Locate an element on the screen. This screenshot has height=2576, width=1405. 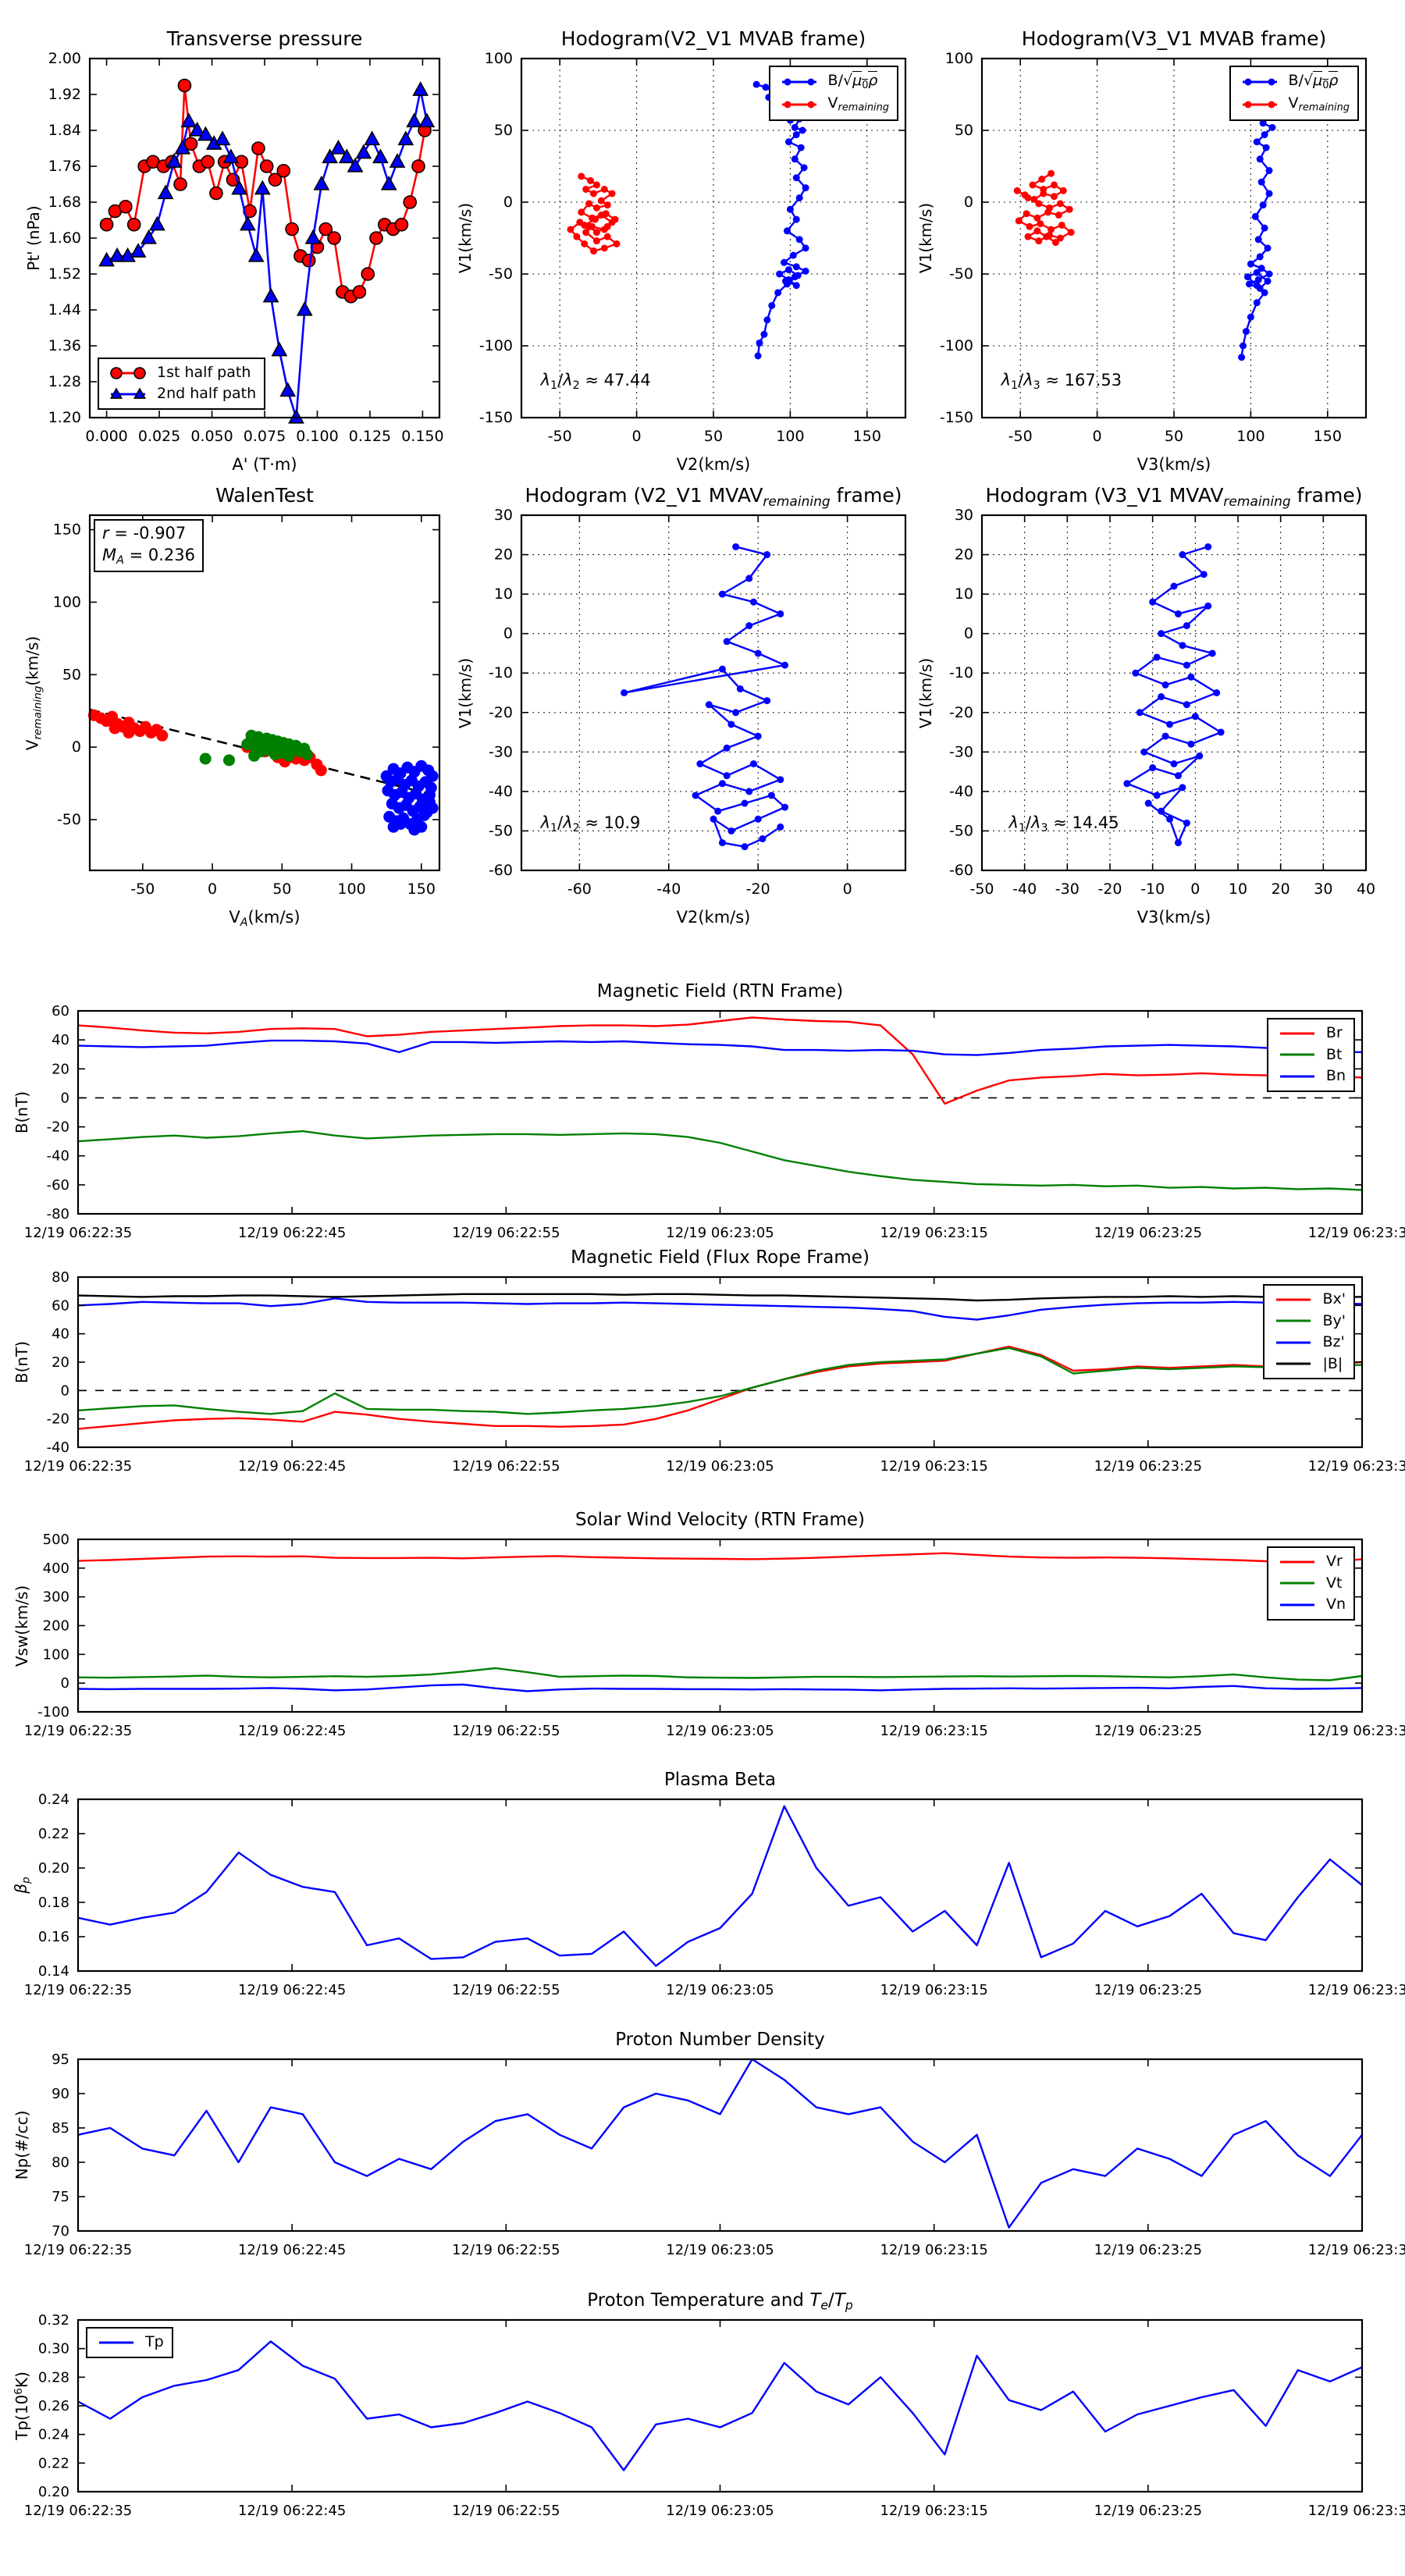
y-axis-label-proton-temperature: Tp(106K) is located at coordinates (21, 2405).